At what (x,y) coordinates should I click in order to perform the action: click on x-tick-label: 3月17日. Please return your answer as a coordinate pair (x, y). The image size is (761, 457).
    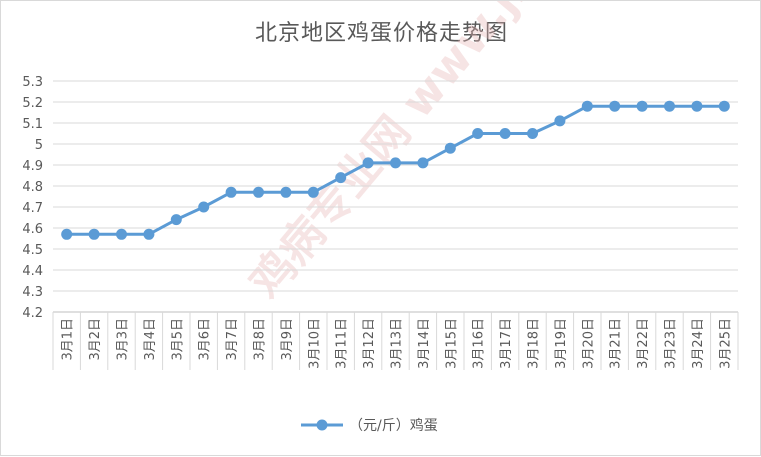
    Looking at the image, I should click on (506, 343).